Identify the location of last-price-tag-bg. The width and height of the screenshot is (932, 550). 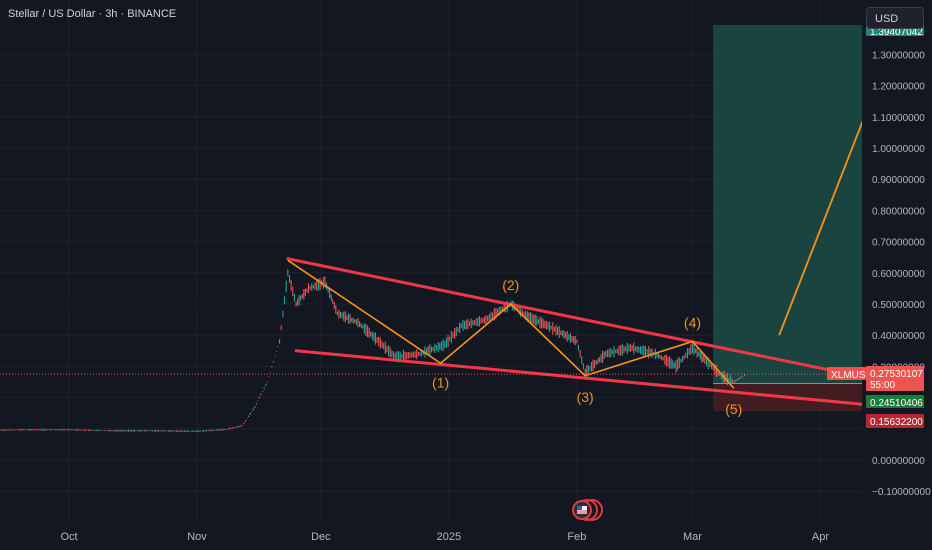
(895, 378).